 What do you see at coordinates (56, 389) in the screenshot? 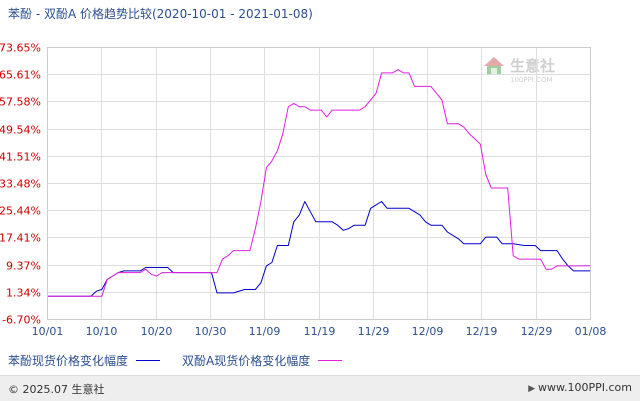
I see `copyright-text: © 2025.07 生意社` at bounding box center [56, 389].